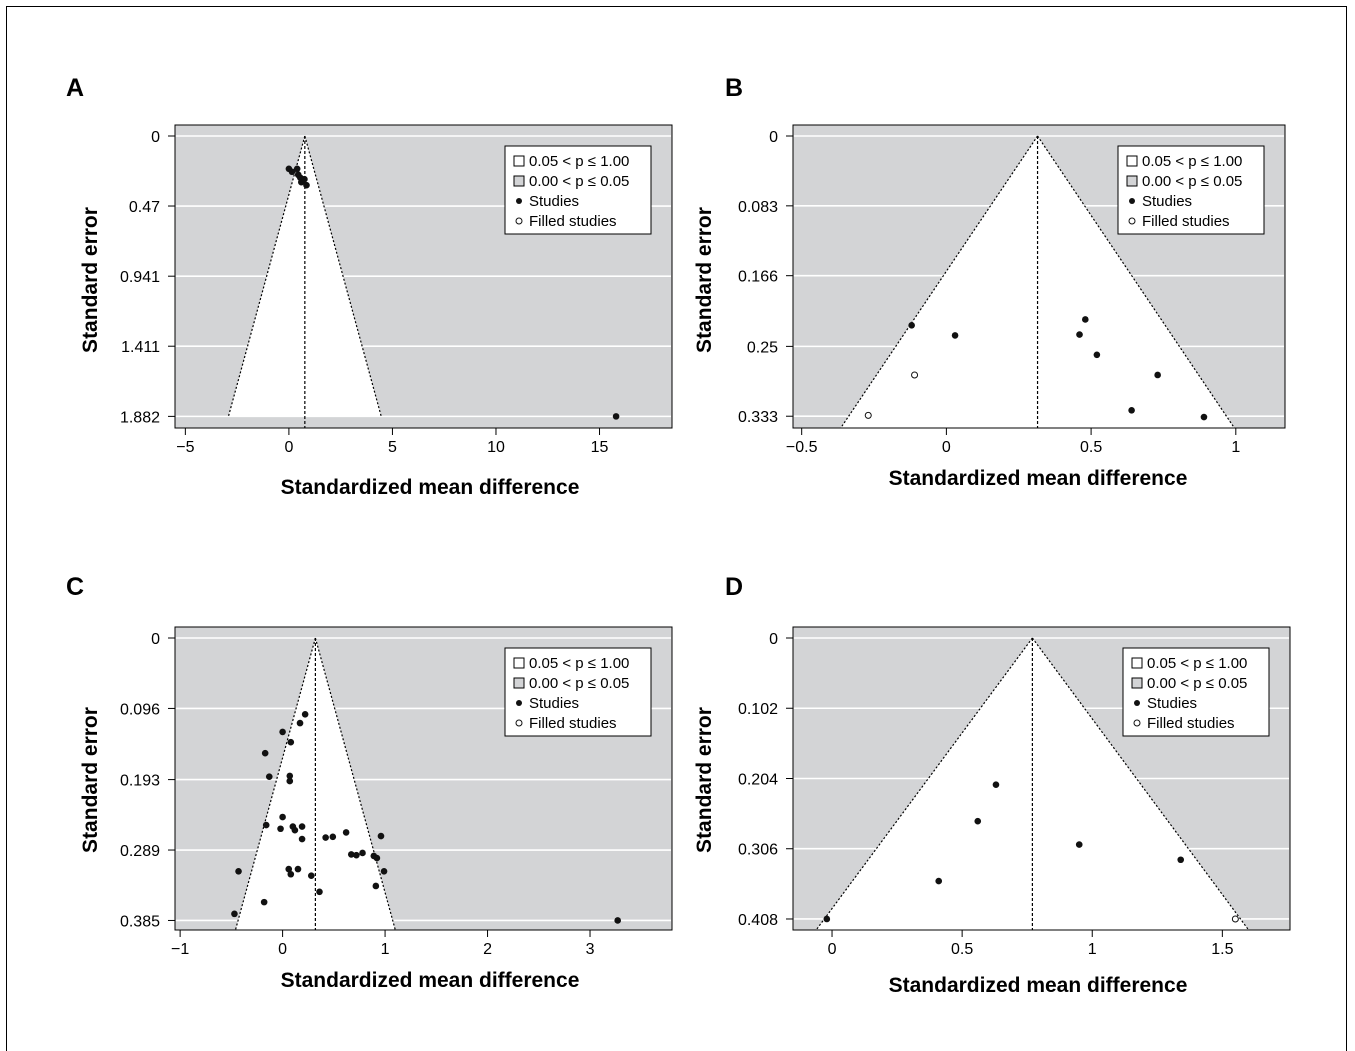 The height and width of the screenshot is (1051, 1355). Describe the element at coordinates (758, 920) in the screenshot. I see `y-tick-label: 0.408` at that location.